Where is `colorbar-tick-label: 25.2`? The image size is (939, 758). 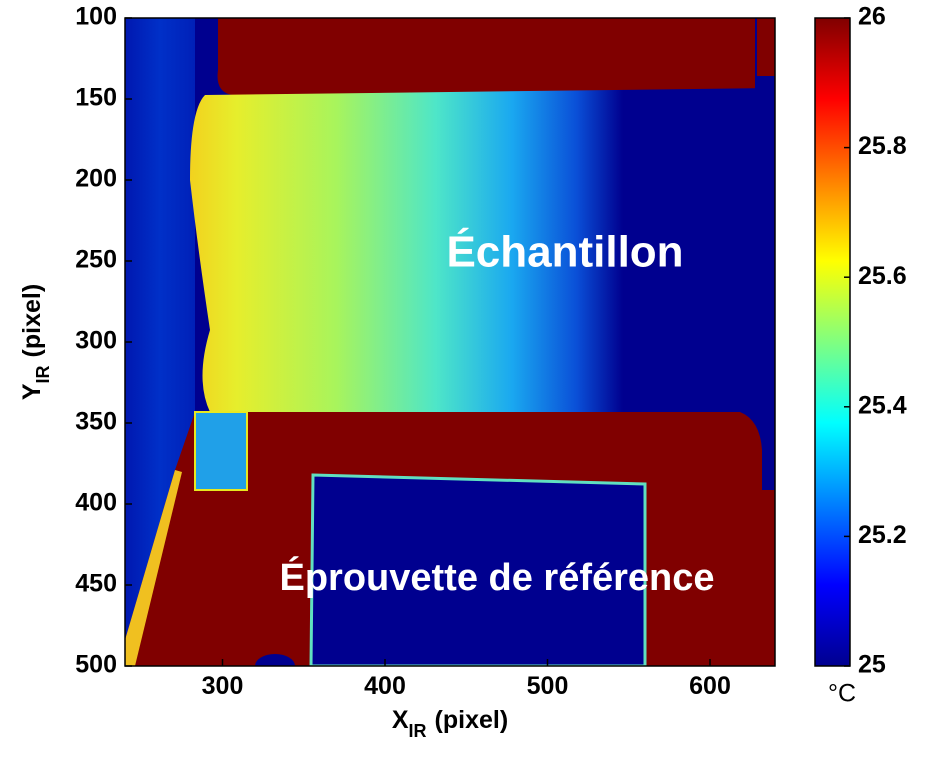
colorbar-tick-label: 25.2 is located at coordinates (882, 535).